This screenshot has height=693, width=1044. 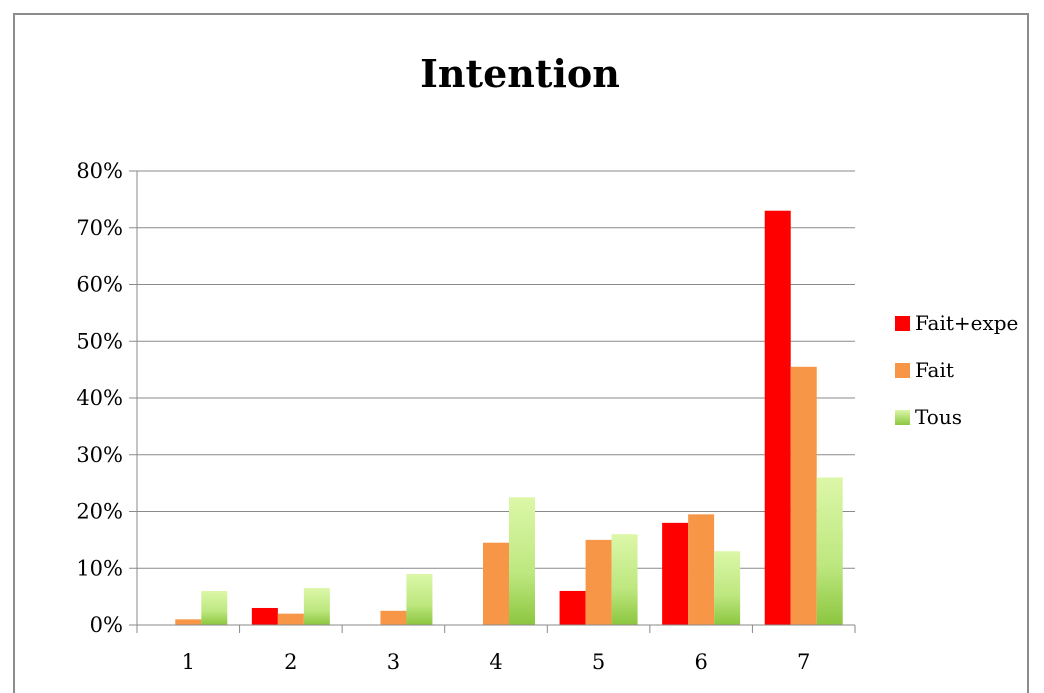 What do you see at coordinates (520, 73) in the screenshot?
I see `chart-title: Intention` at bounding box center [520, 73].